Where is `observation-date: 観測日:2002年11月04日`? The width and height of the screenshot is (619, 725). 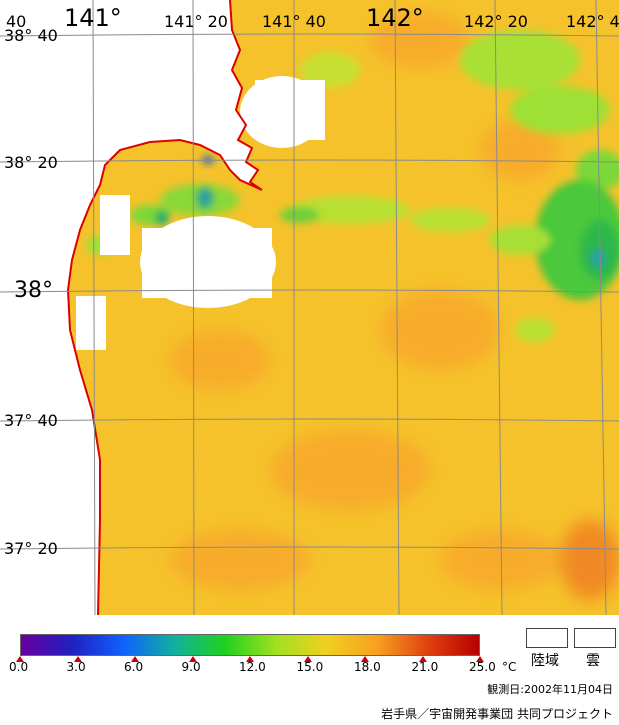
observation-date: 観測日:2002年11月04日 is located at coordinates (550, 689).